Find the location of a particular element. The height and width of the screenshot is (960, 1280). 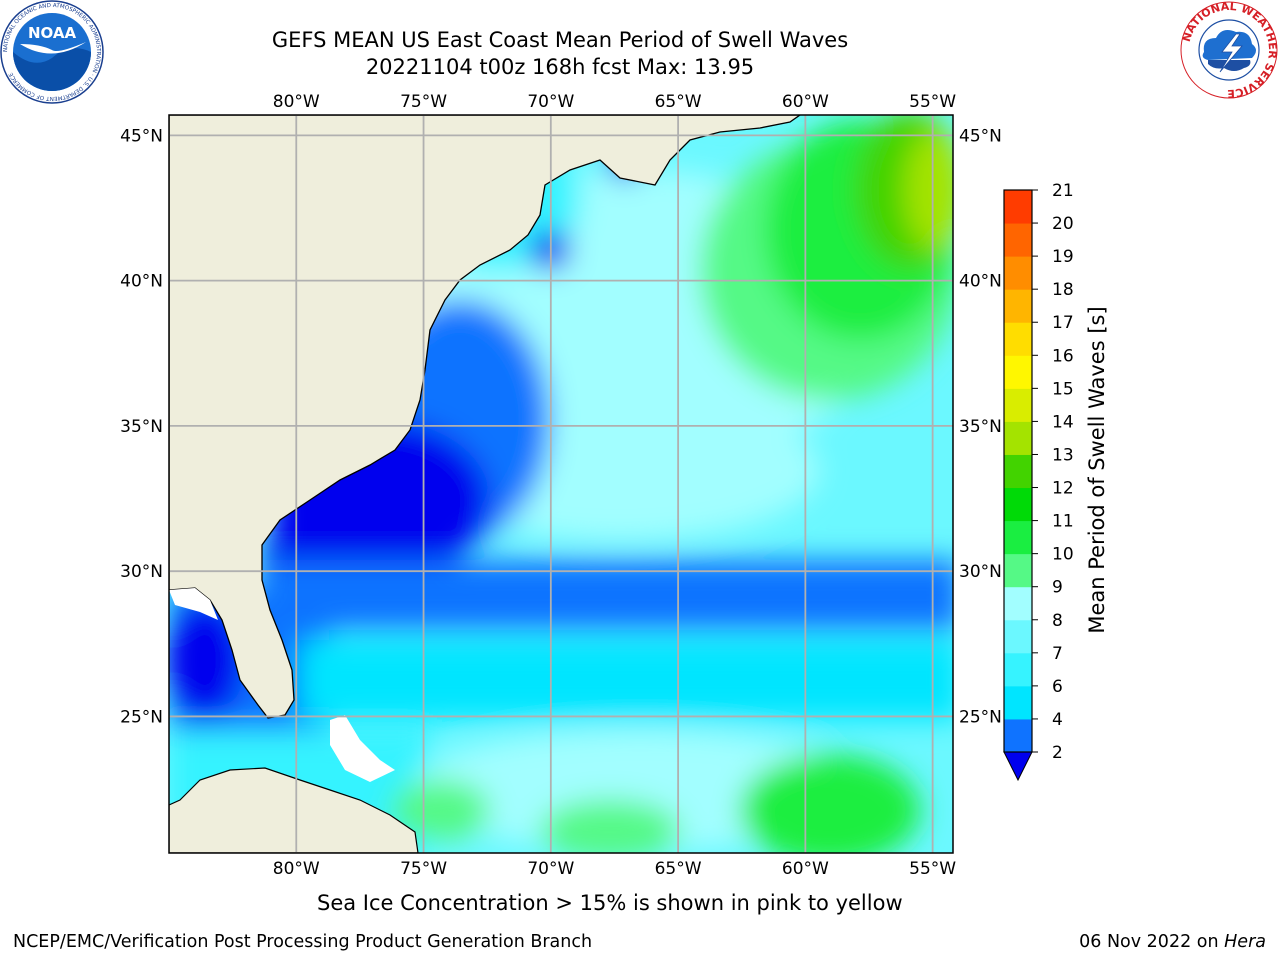

lon-tick-label-top: 55°W is located at coordinates (932, 102).